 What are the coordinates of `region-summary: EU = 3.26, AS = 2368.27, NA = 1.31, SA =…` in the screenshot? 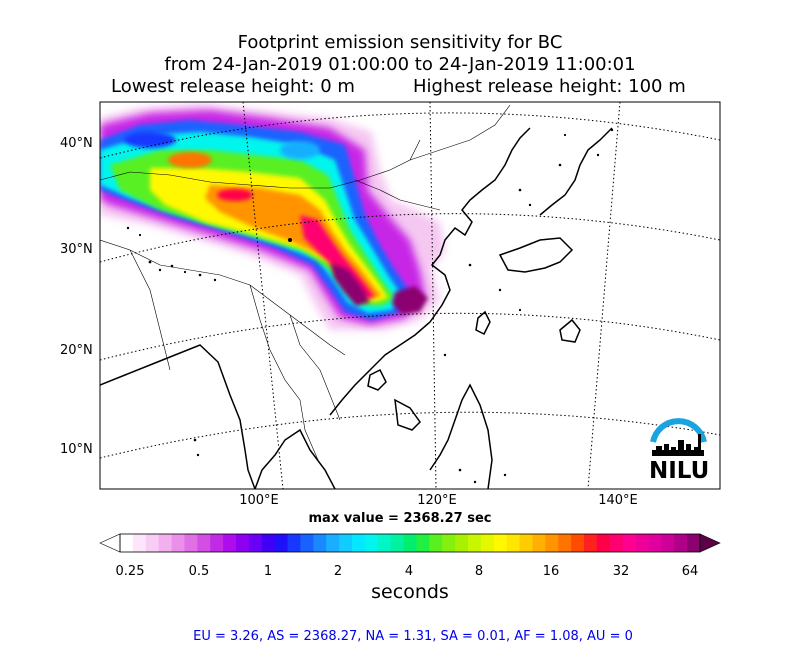 It's located at (413, 636).